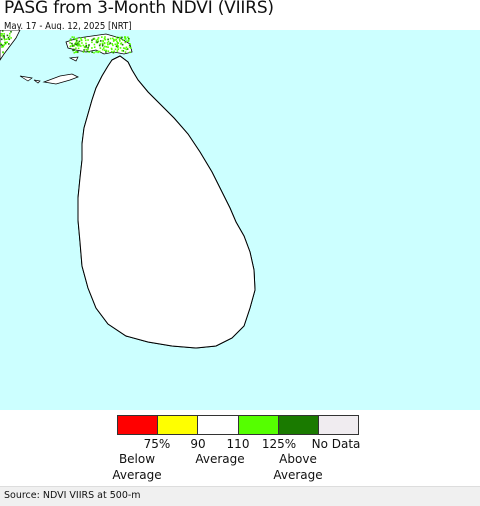  Describe the element at coordinates (279, 444) in the screenshot. I see `legend-tick-125: 125%` at that location.